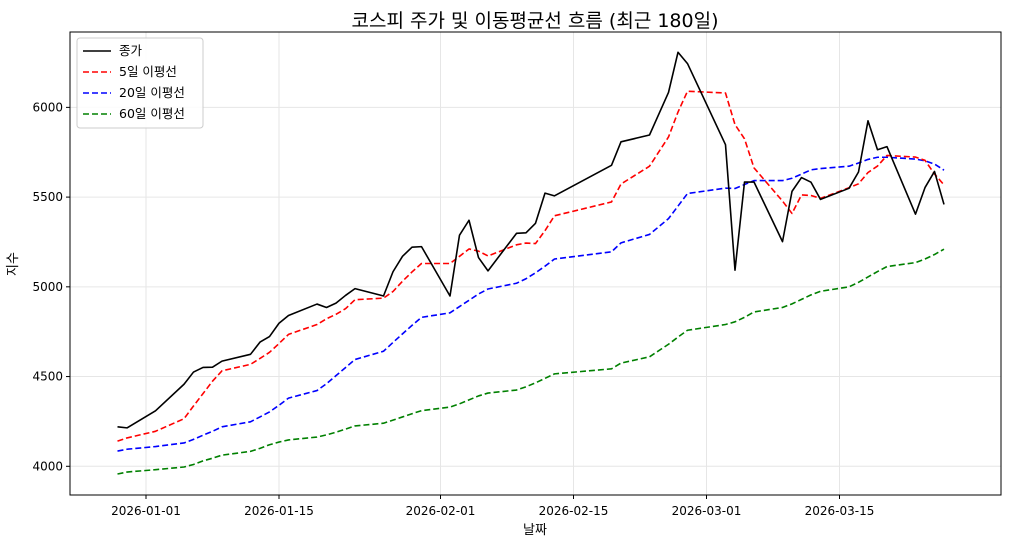 The width and height of the screenshot is (1009, 552). I want to click on legend-entry: 5일 이평선, so click(148, 71).